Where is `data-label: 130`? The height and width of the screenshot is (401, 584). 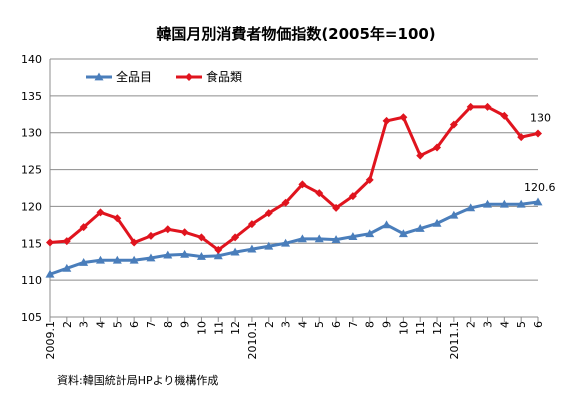
data-label: 130 is located at coordinates (540, 117).